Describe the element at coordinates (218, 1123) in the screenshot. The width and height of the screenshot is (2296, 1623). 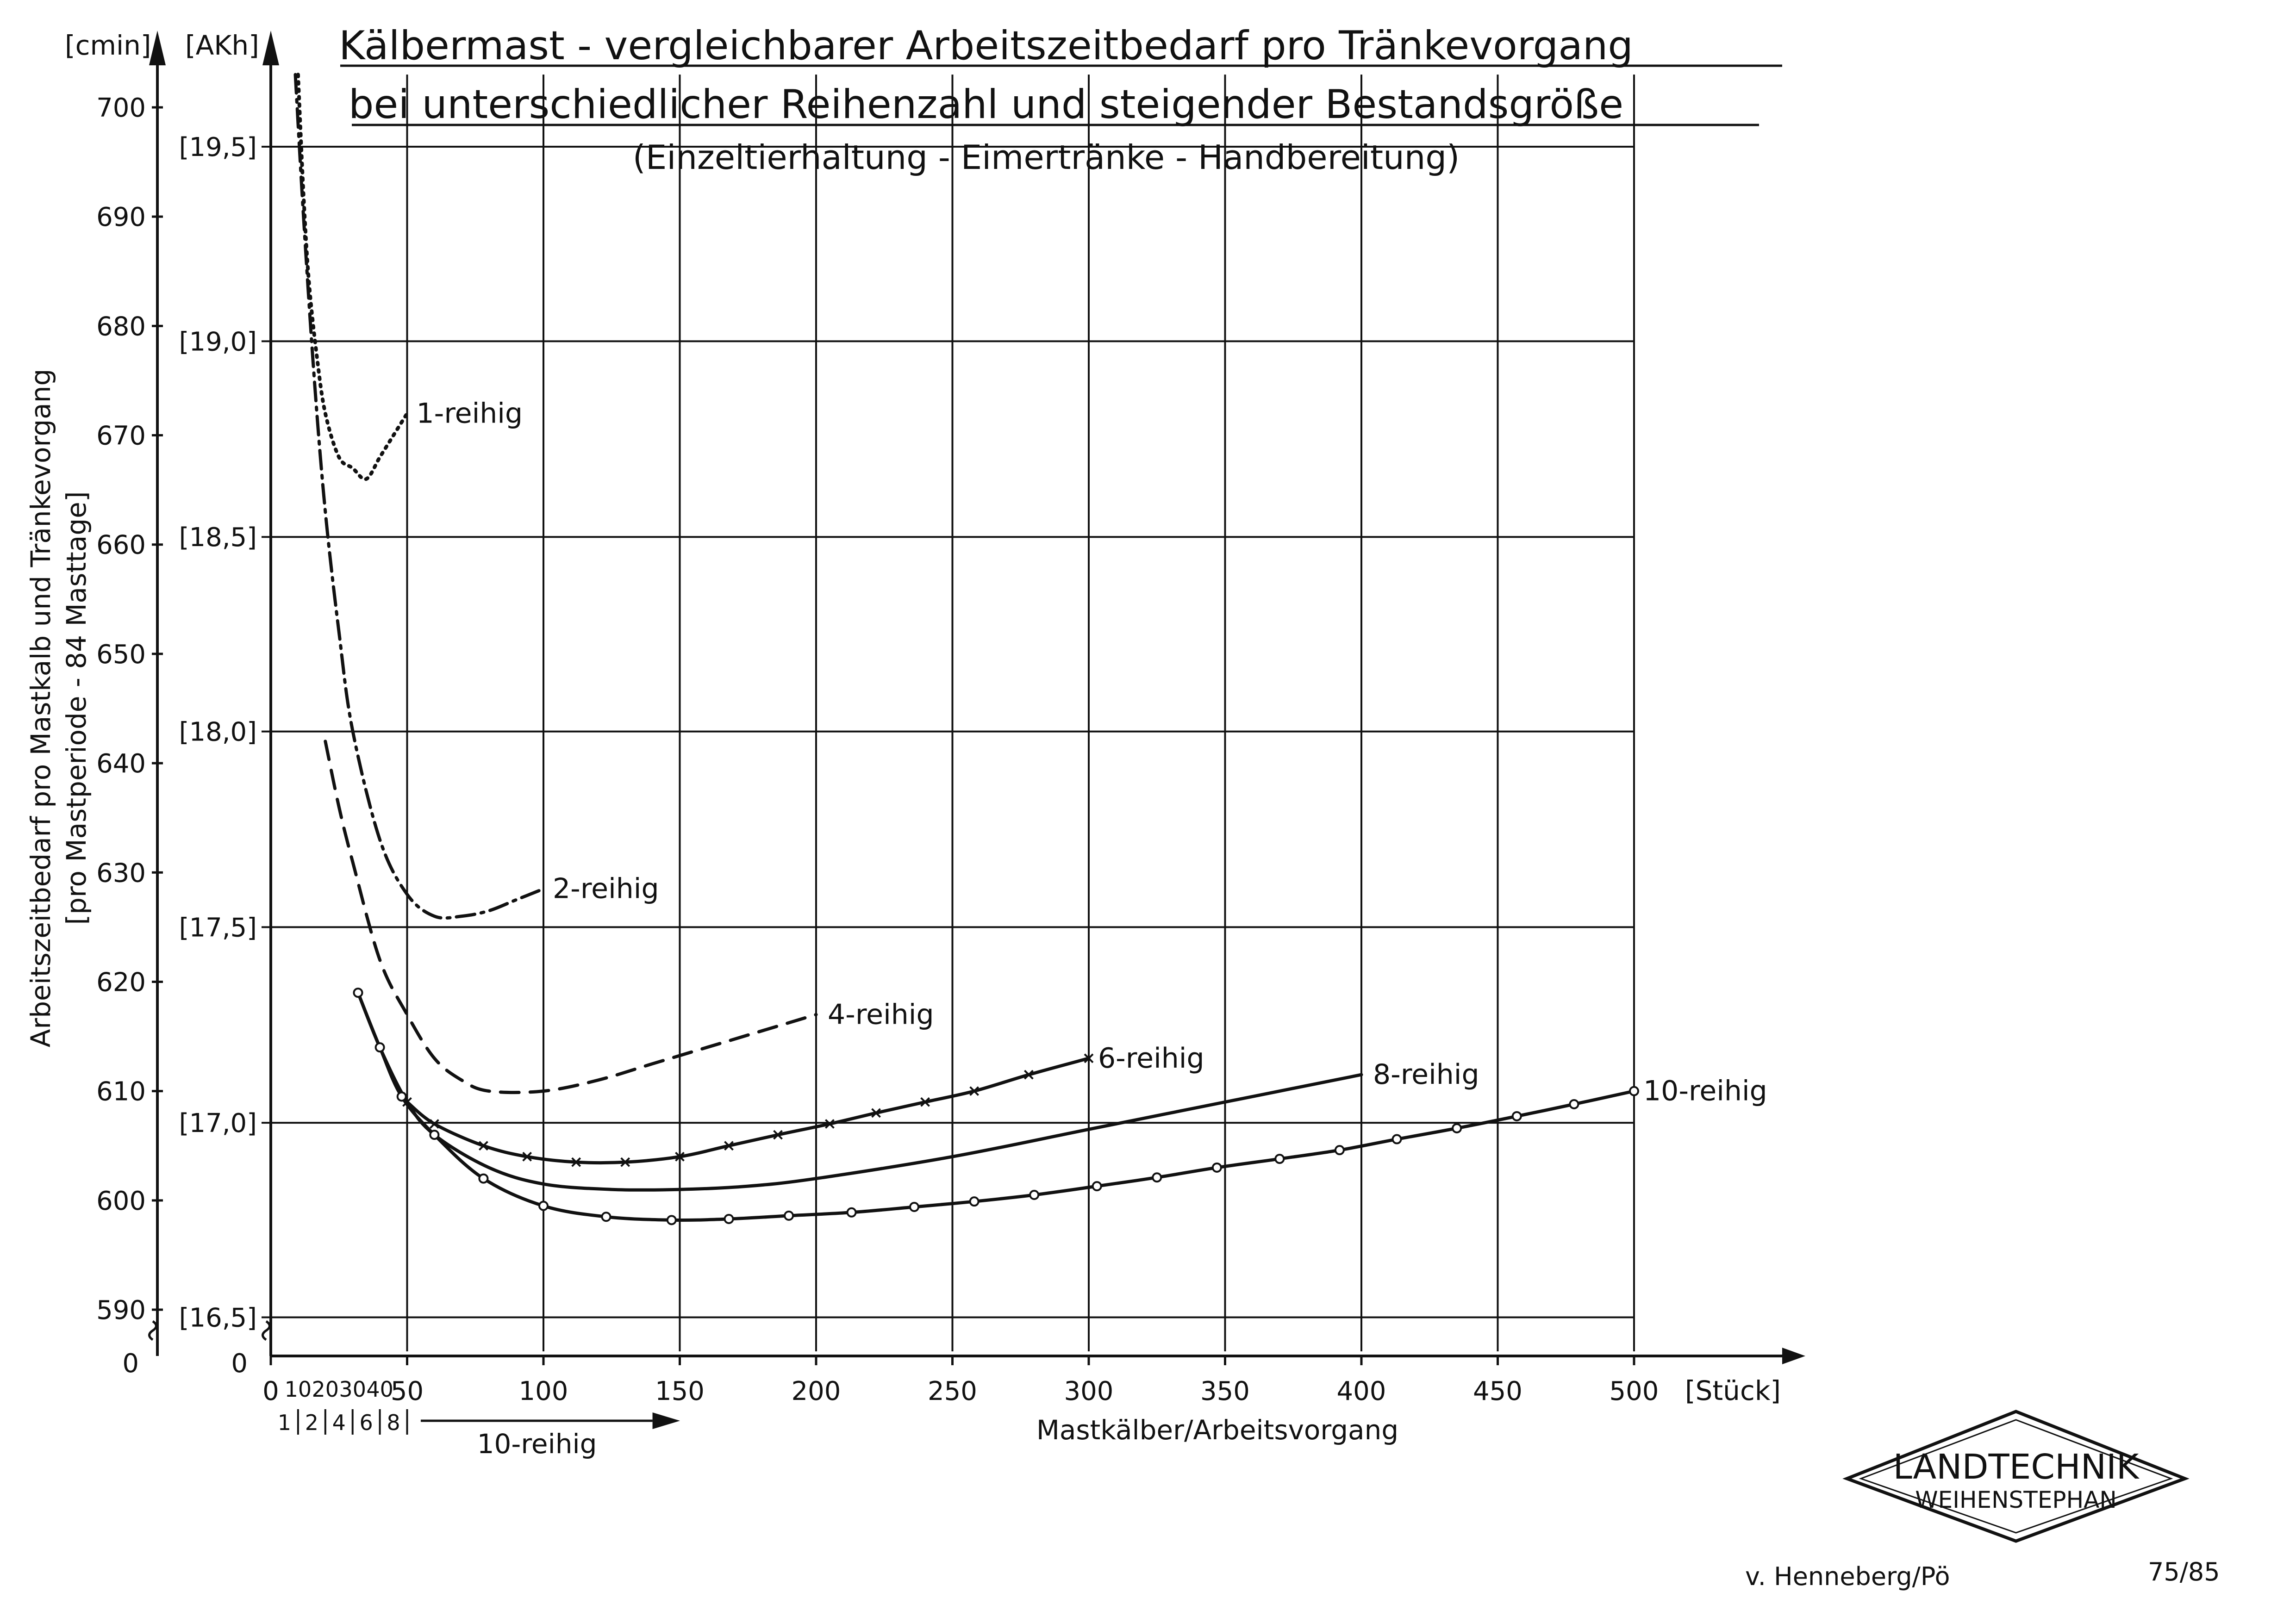
I see `y-tick-label-akh: [17,0]` at that location.